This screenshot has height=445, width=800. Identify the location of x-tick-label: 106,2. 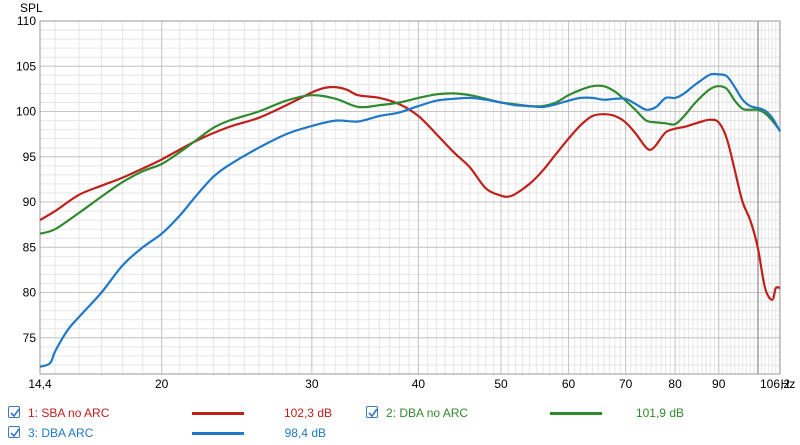
(775, 384).